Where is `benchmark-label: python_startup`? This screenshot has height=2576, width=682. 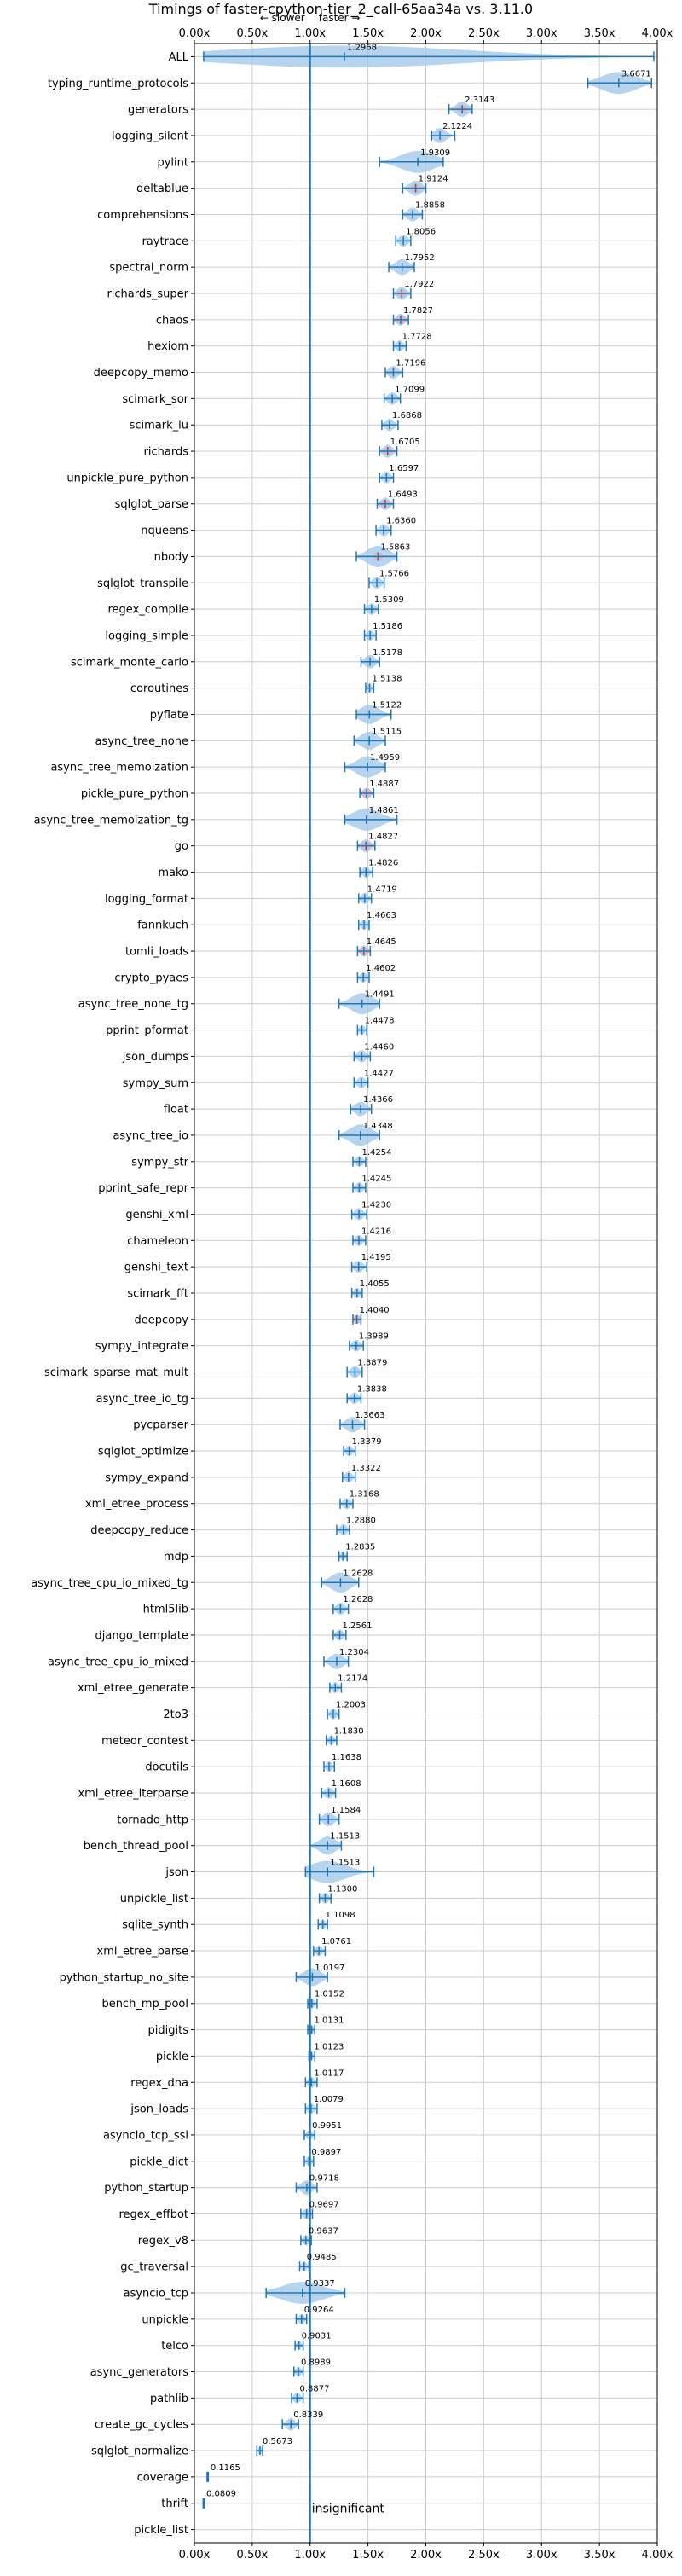
benchmark-label: python_startup is located at coordinates (146, 2188).